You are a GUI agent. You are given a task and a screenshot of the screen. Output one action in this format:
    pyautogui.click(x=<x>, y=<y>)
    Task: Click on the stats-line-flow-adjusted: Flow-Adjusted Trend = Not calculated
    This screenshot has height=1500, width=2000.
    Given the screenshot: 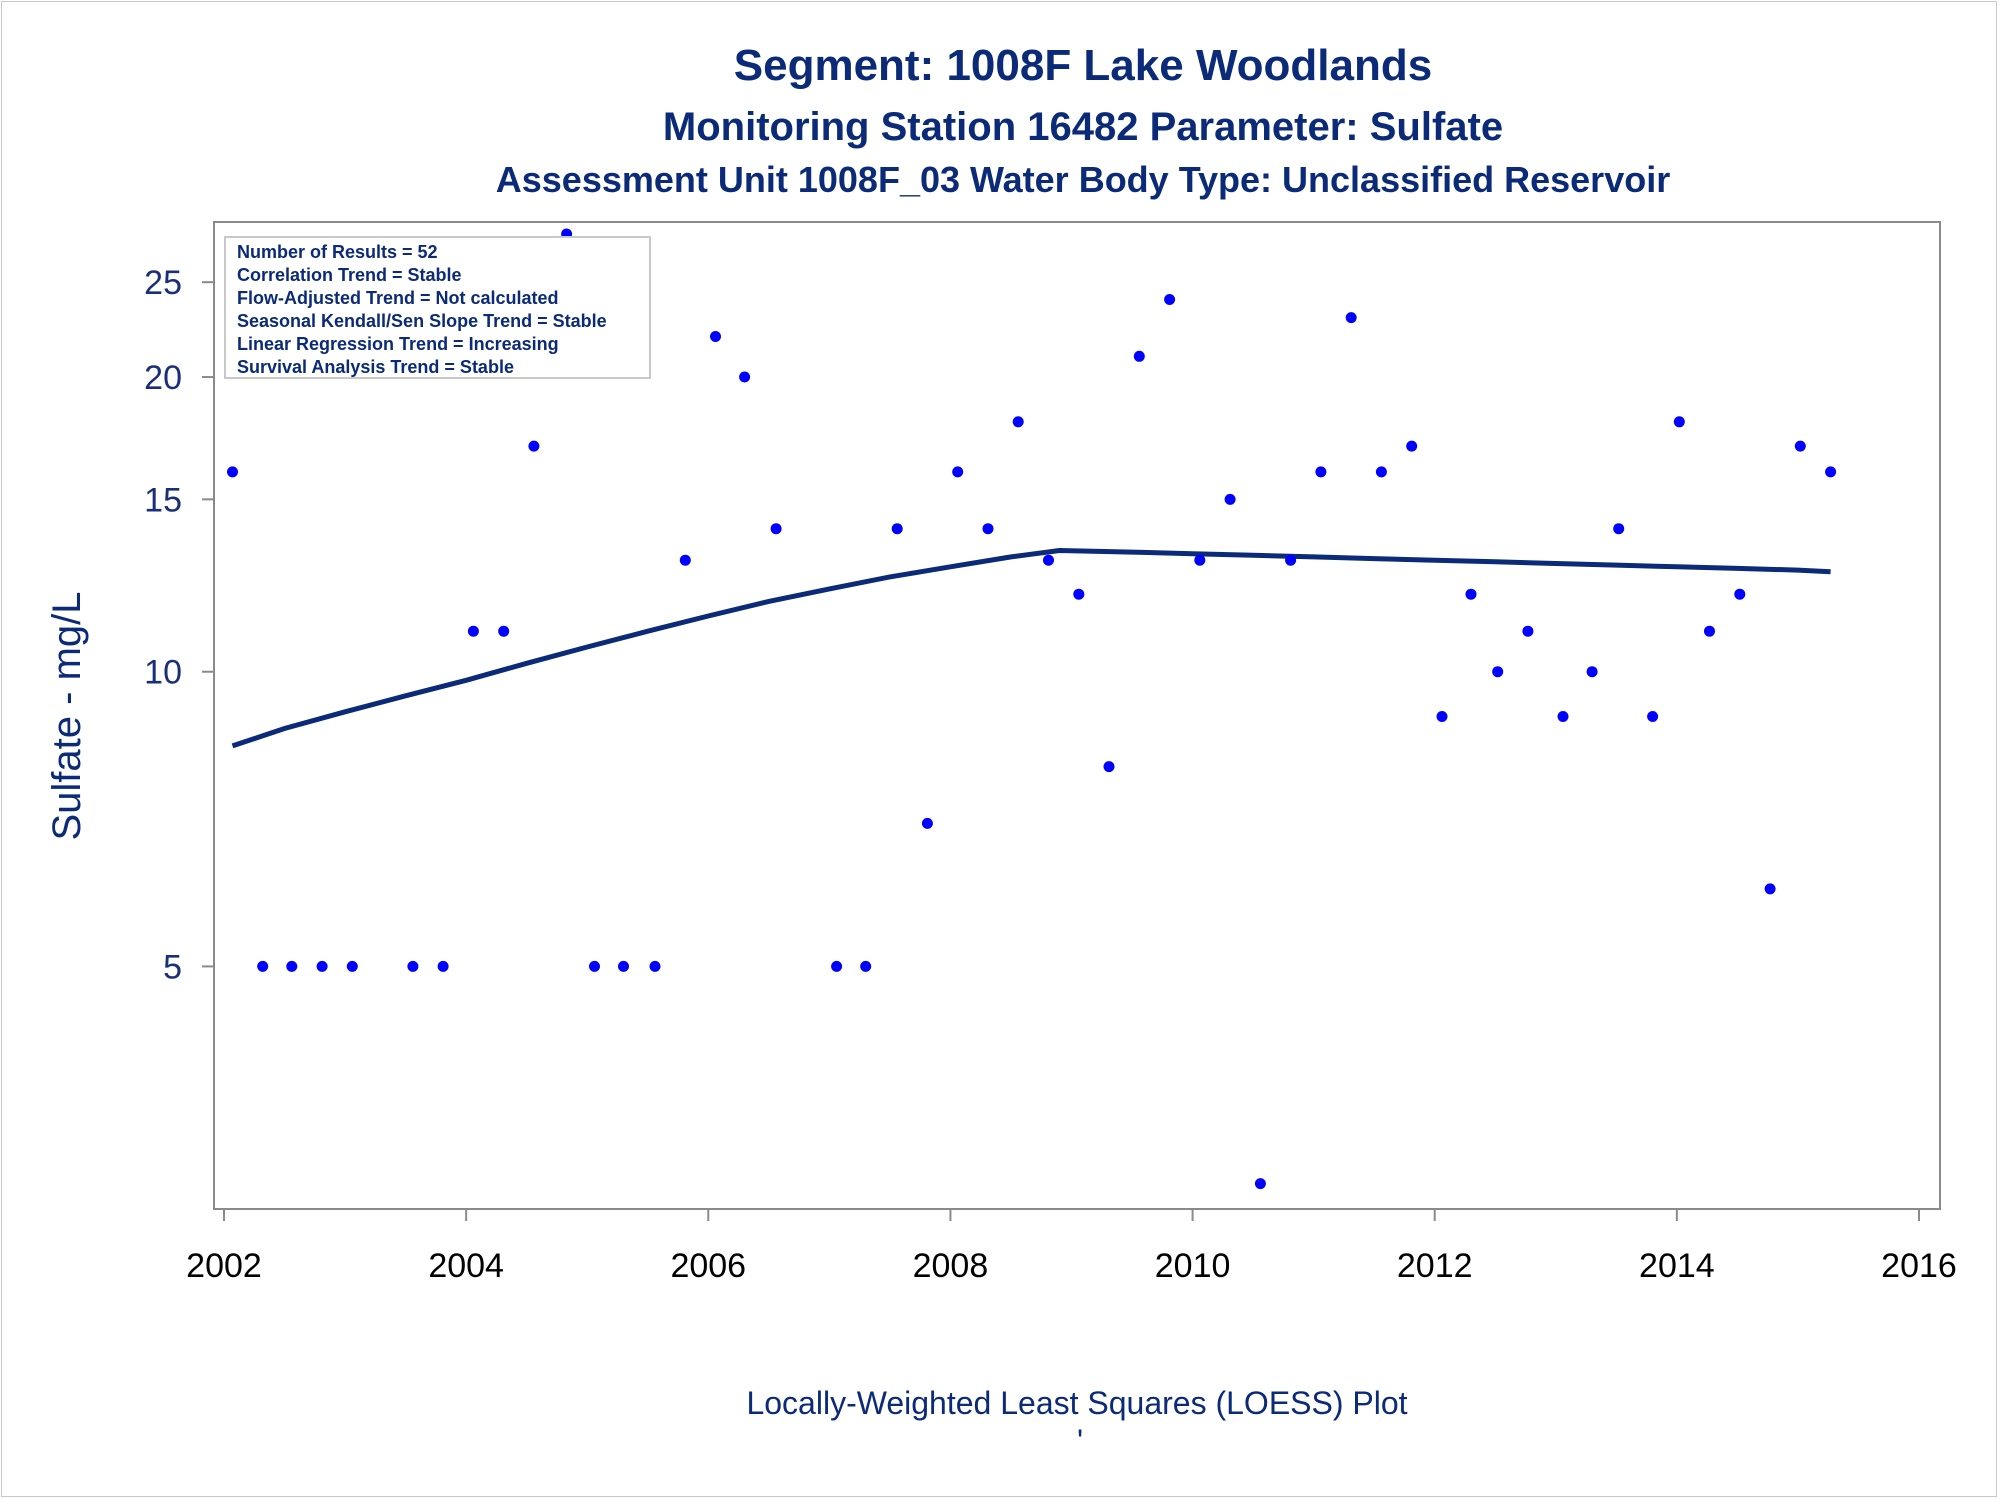 What is the action you would take?
    pyautogui.click(x=398, y=298)
    